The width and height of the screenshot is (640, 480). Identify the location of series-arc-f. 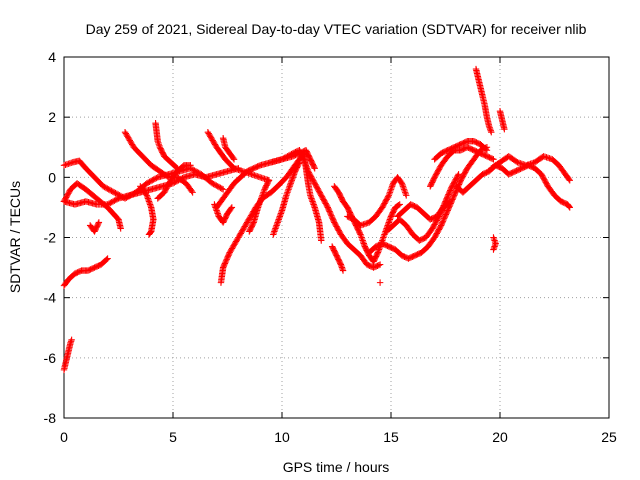
(94, 227).